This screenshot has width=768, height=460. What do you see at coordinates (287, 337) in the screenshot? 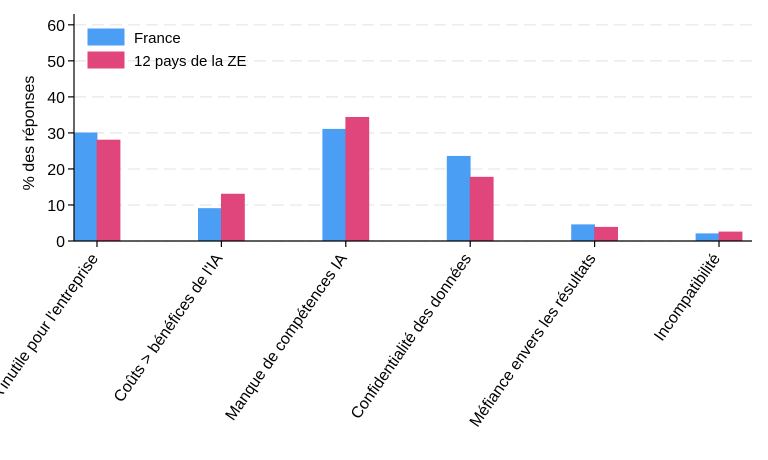
I see `x-tick-label: Manque de compétences IA` at bounding box center [287, 337].